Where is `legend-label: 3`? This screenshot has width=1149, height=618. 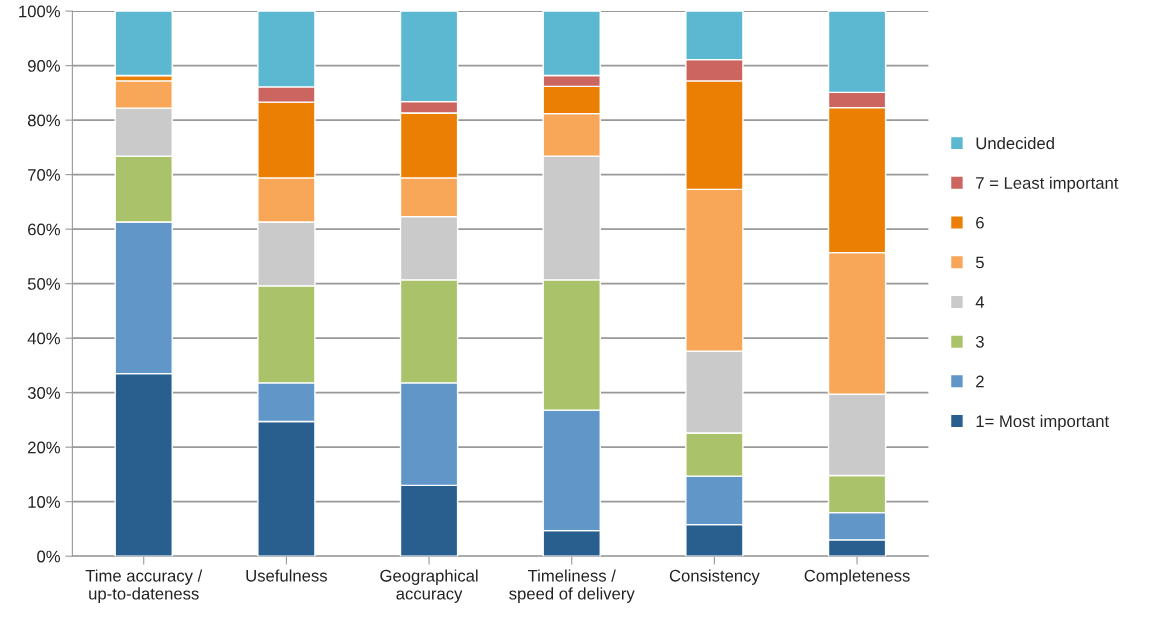
legend-label: 3 is located at coordinates (979, 341).